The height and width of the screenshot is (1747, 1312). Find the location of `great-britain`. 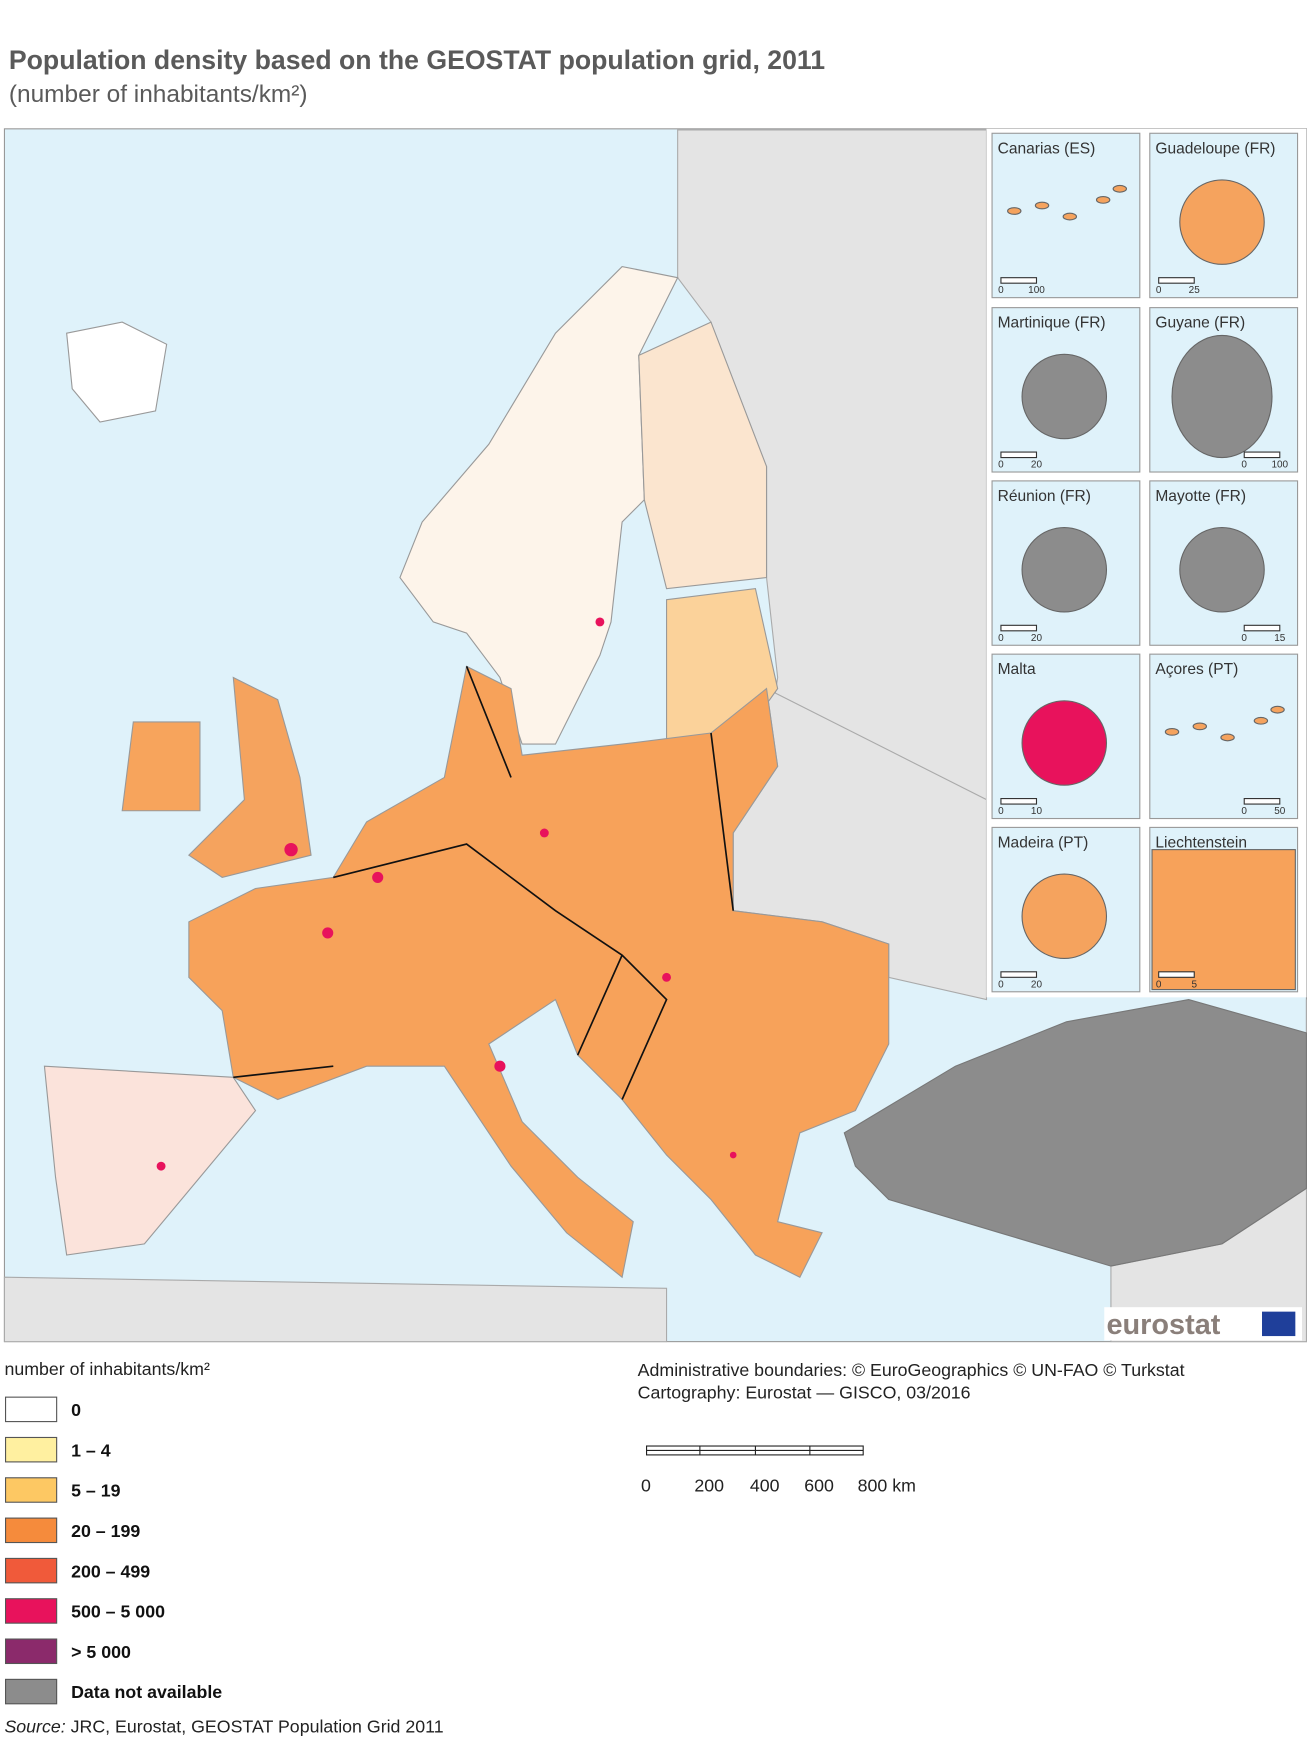

great-britain is located at coordinates (249, 777).